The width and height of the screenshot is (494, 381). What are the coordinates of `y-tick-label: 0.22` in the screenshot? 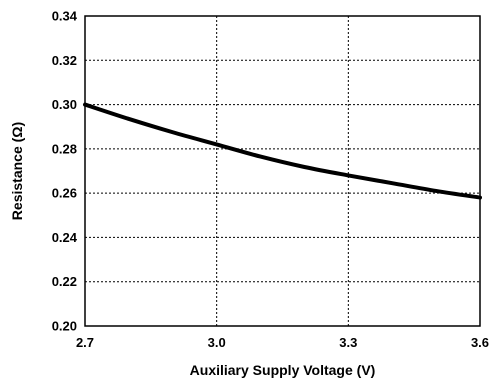 It's located at (64, 281).